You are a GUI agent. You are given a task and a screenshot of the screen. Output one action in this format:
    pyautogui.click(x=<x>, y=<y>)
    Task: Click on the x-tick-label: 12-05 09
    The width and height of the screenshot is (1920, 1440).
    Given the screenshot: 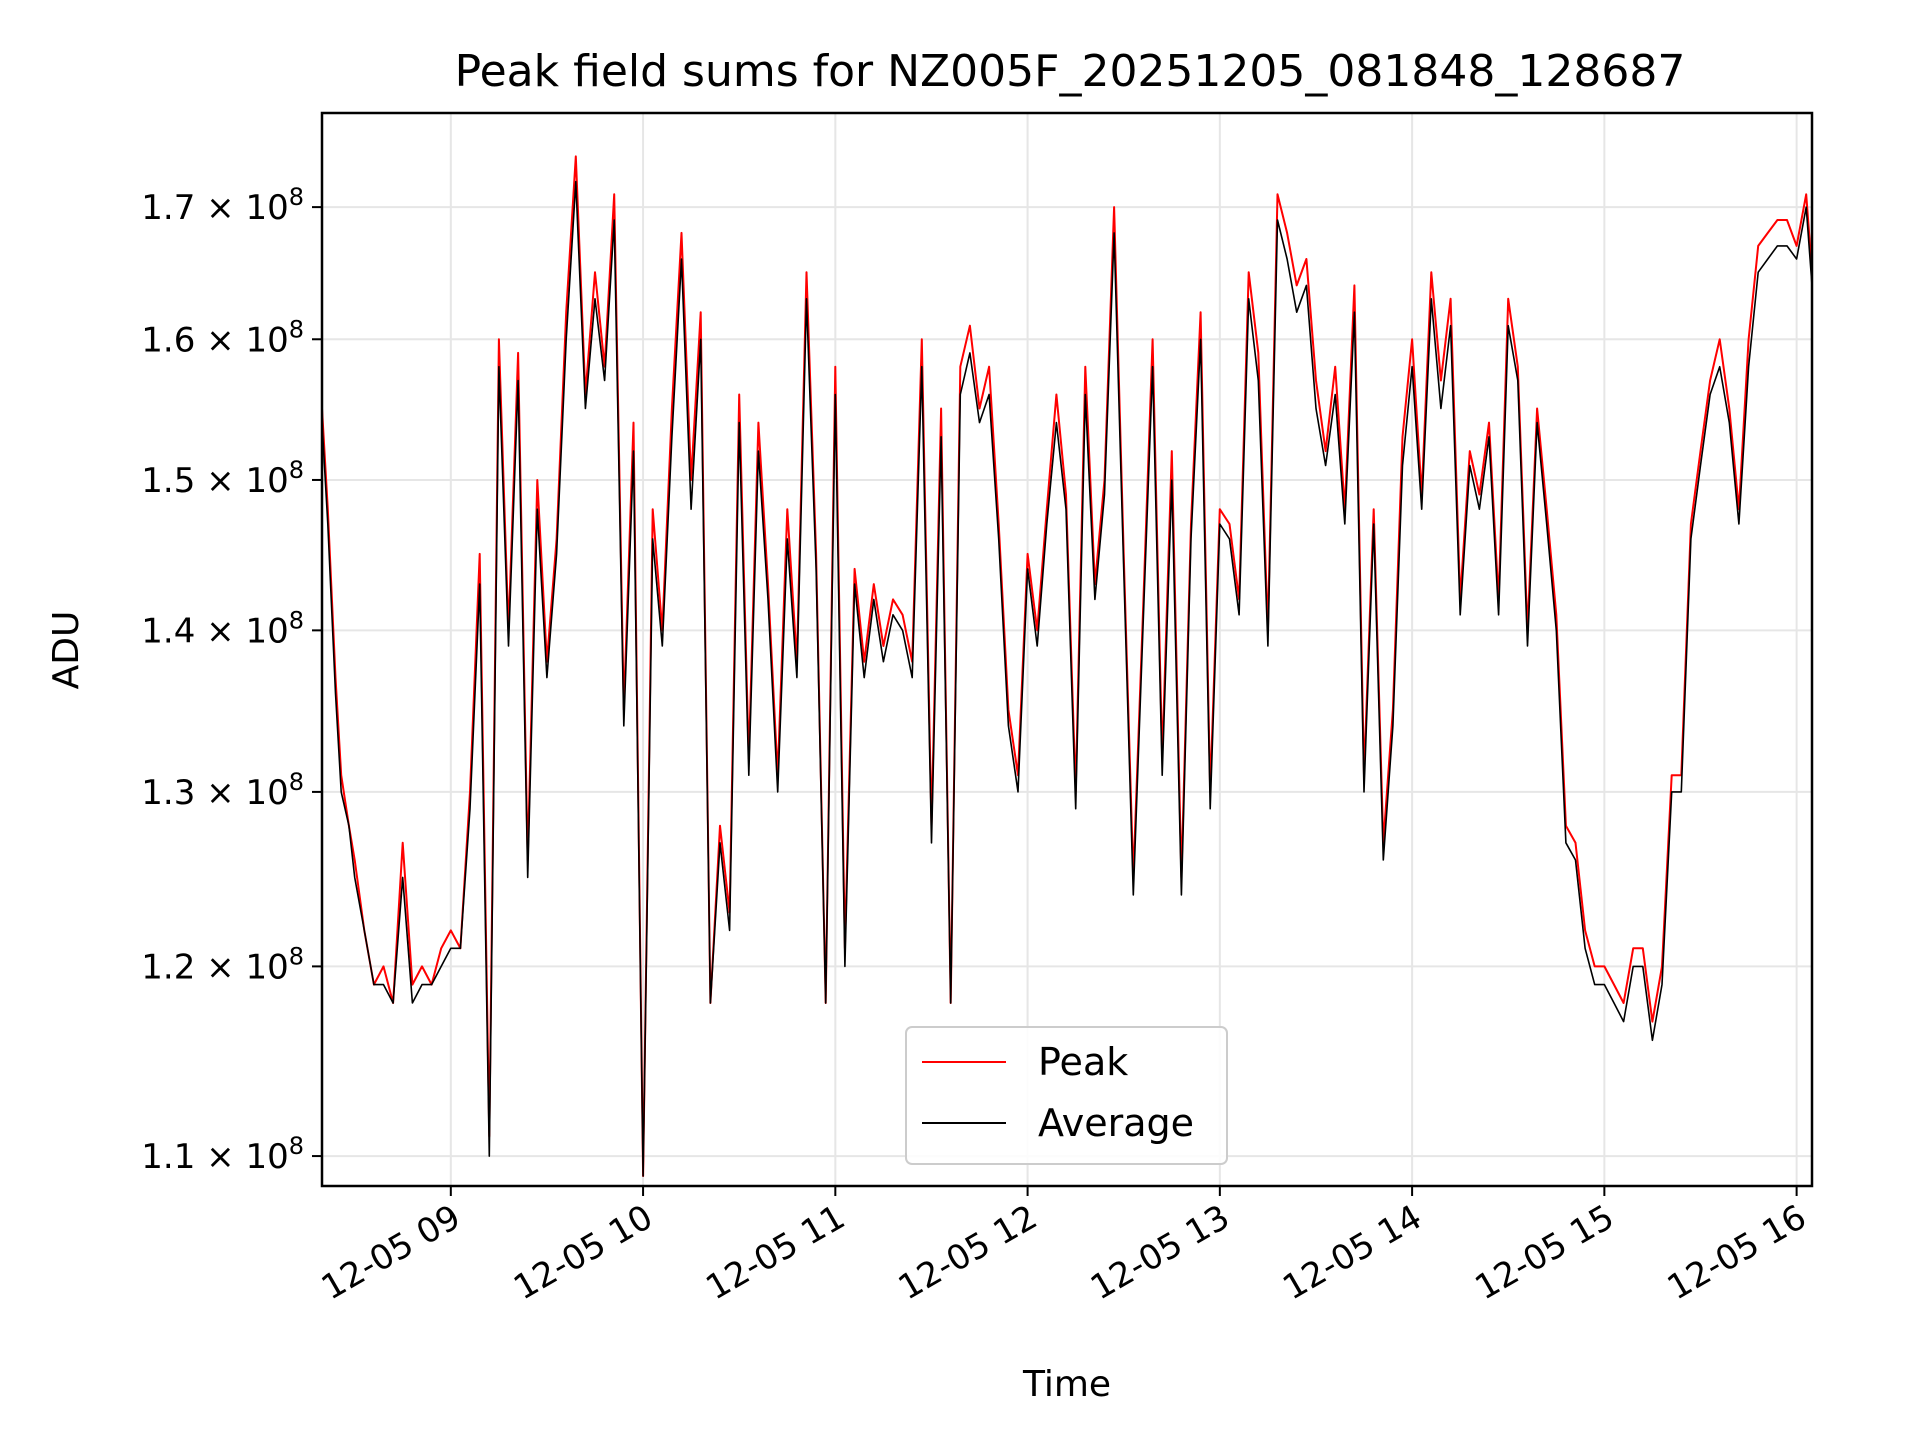 What is the action you would take?
    pyautogui.click(x=391, y=1252)
    